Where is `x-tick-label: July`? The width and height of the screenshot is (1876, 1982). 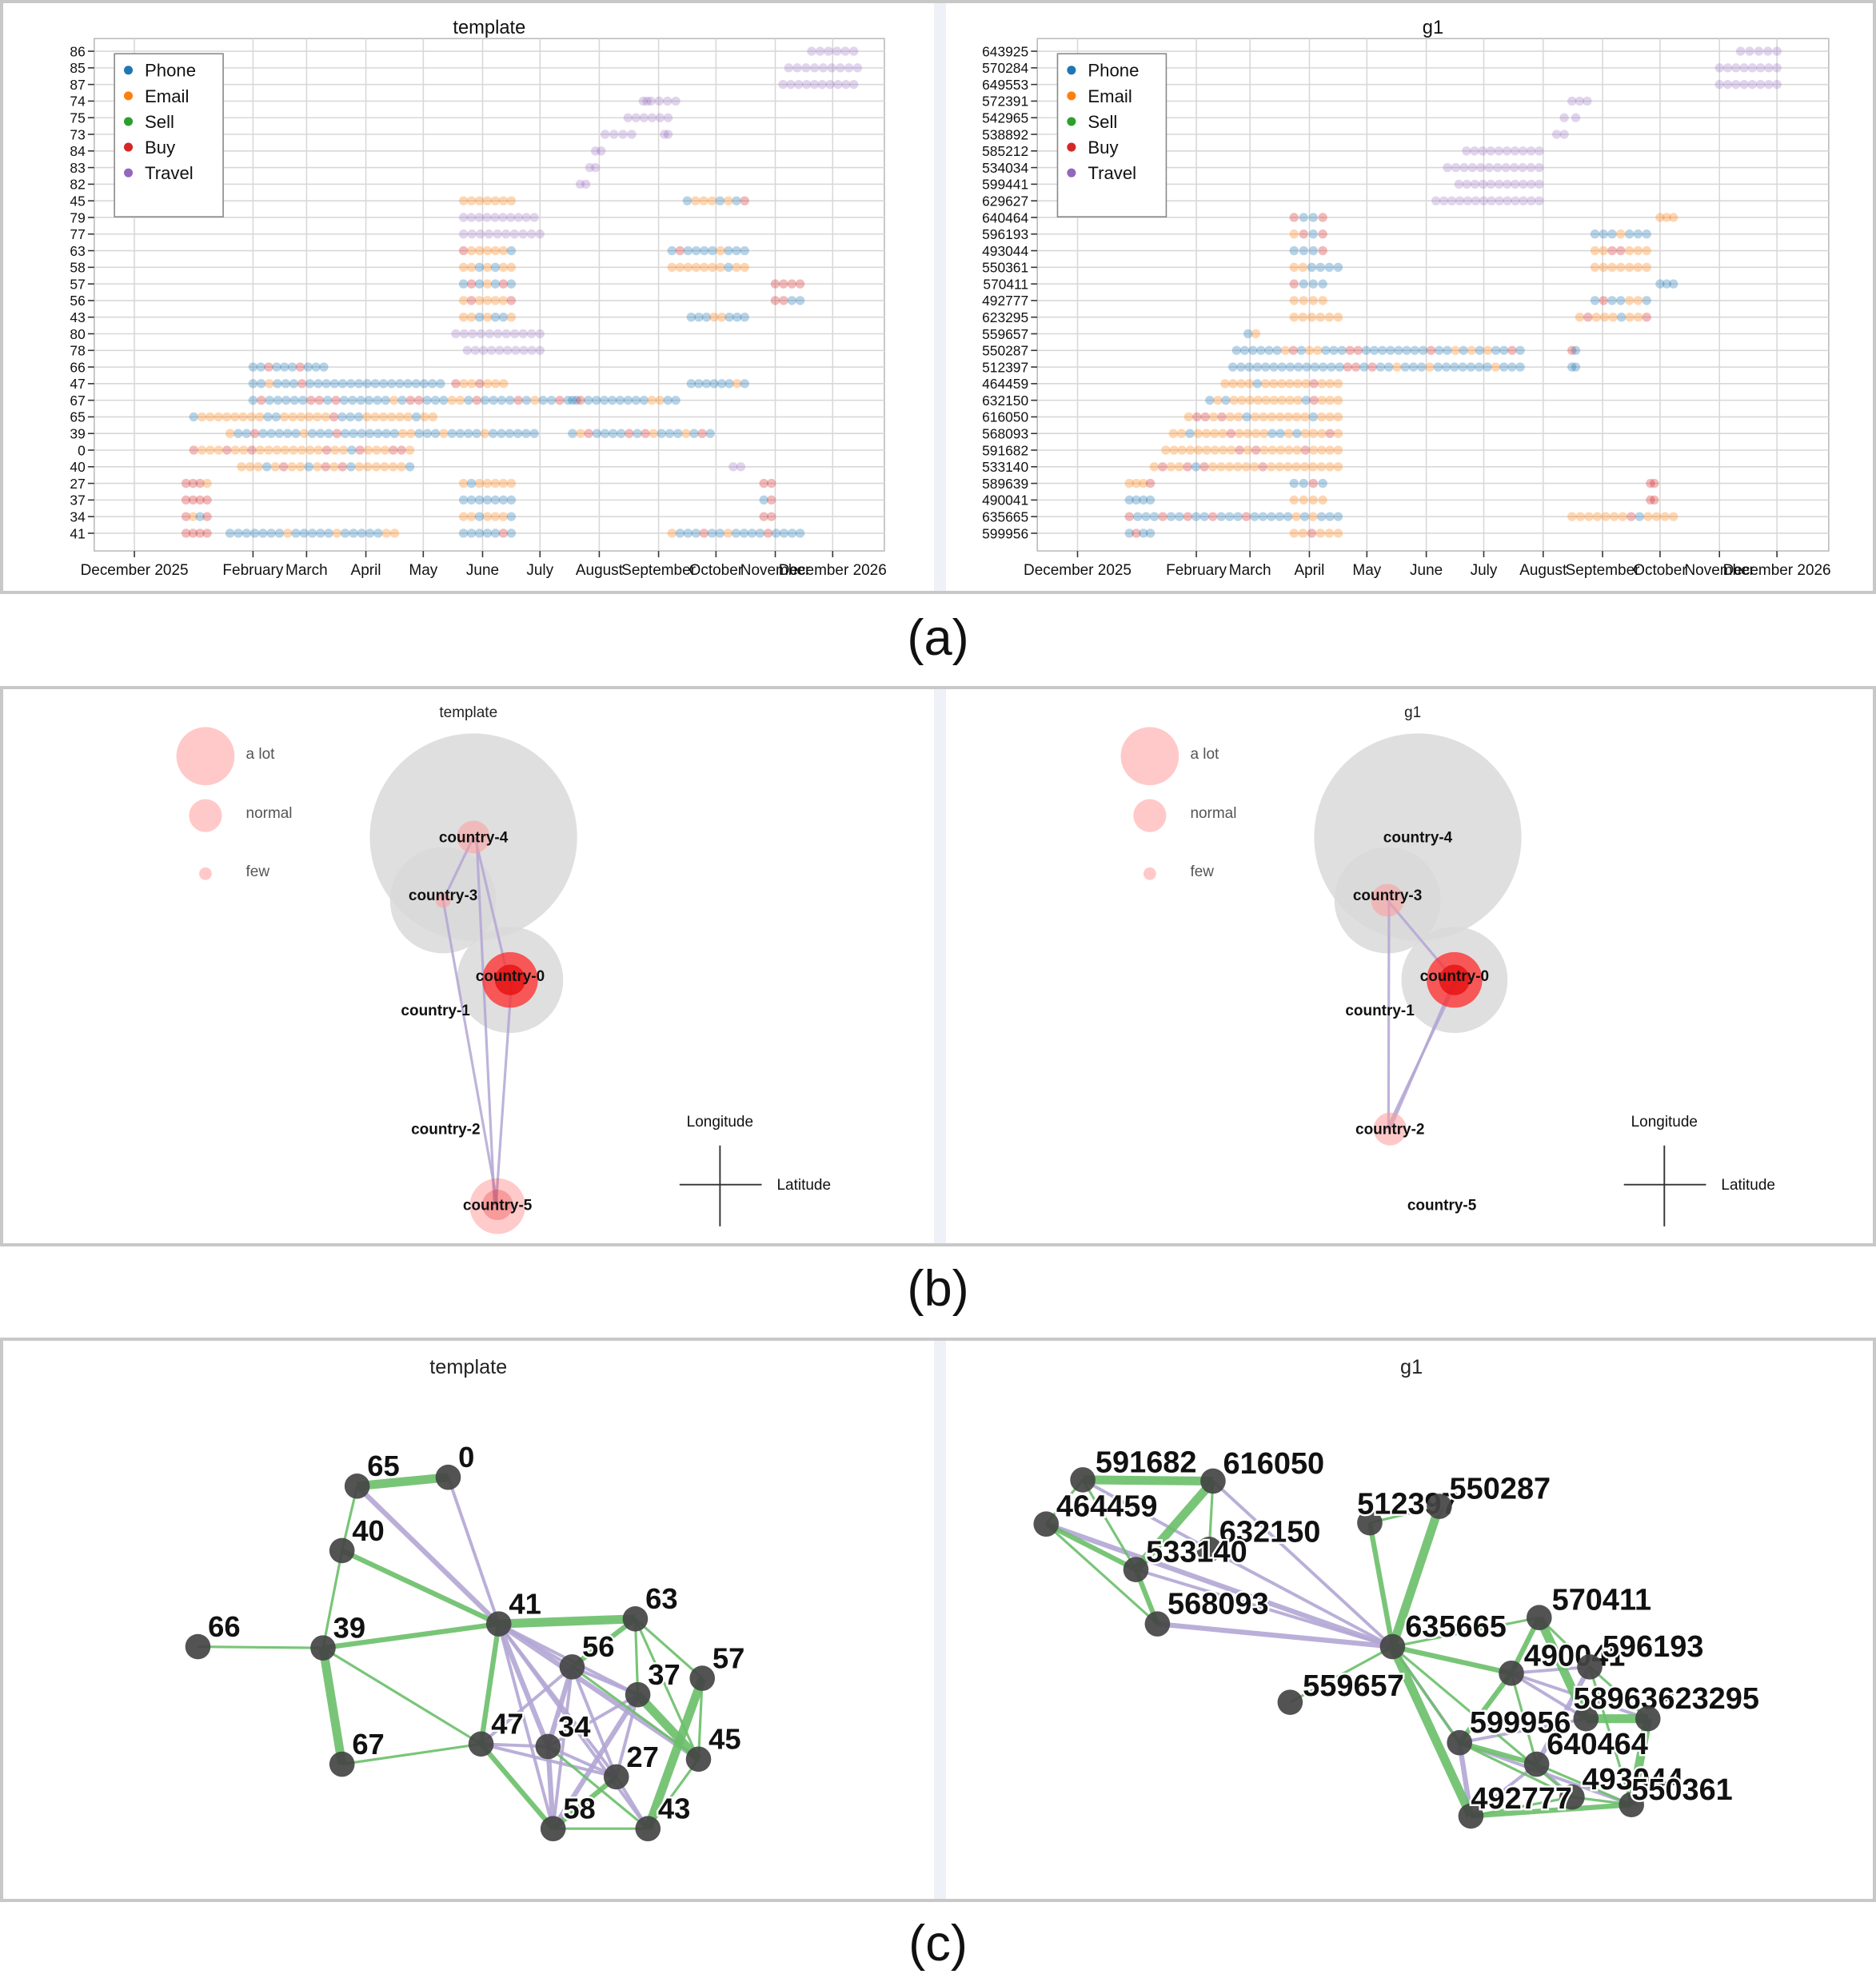 x-tick-label: July is located at coordinates (539, 570).